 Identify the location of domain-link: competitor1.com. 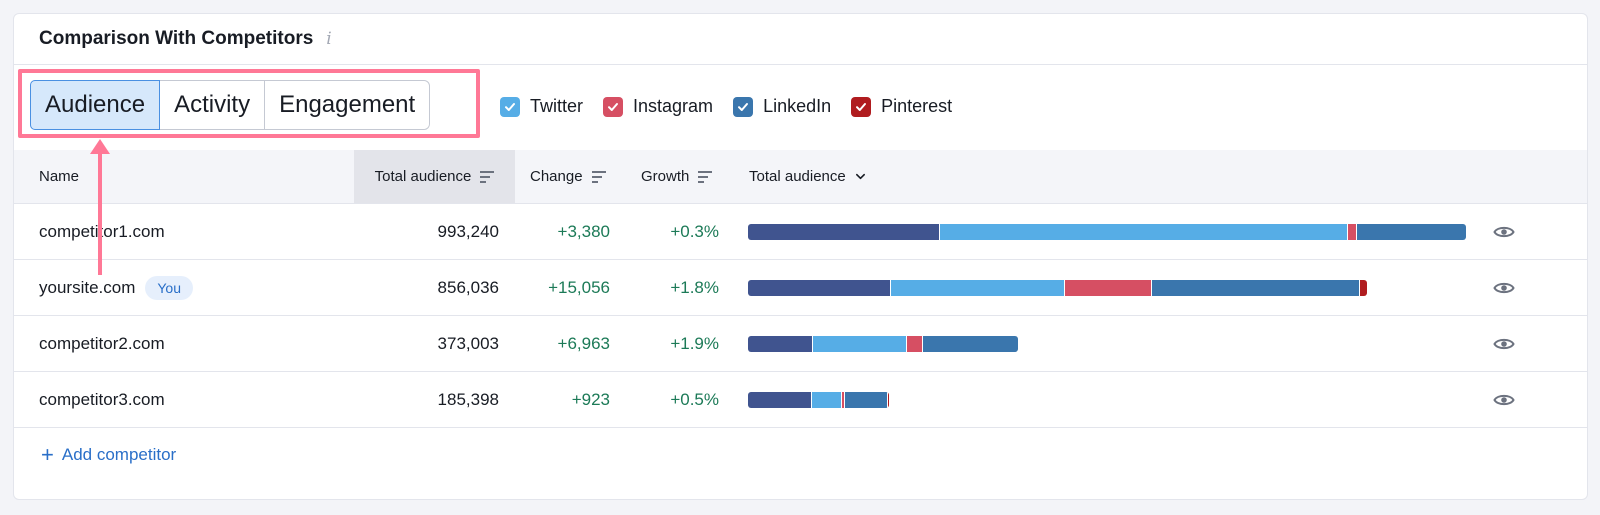
(102, 231).